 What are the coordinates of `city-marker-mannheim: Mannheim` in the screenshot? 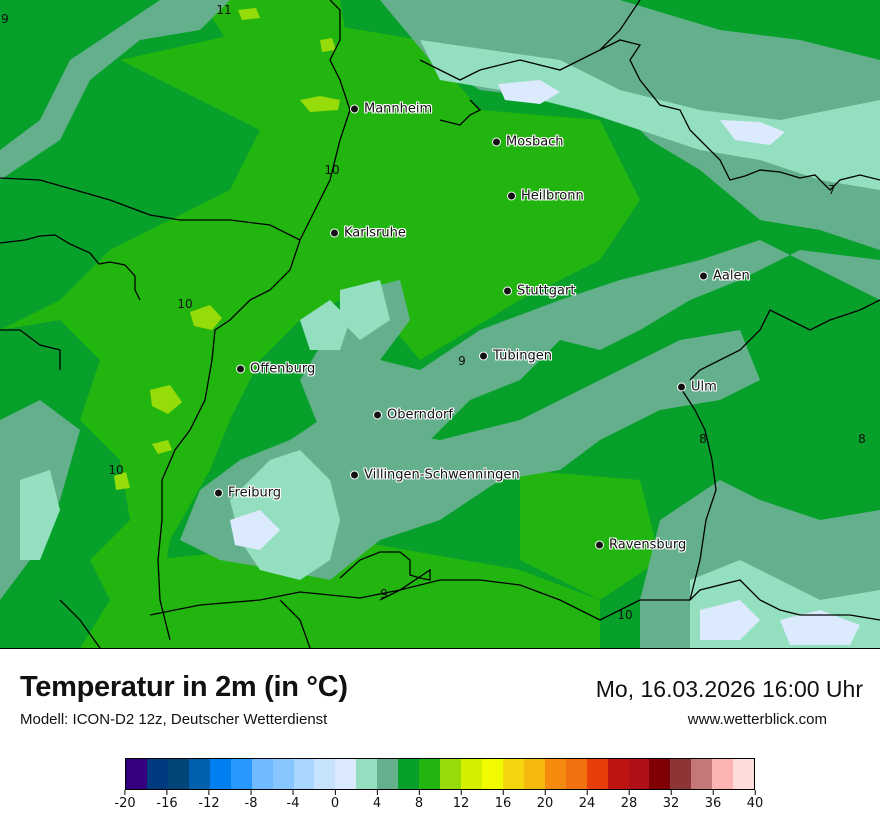 It's located at (391, 109).